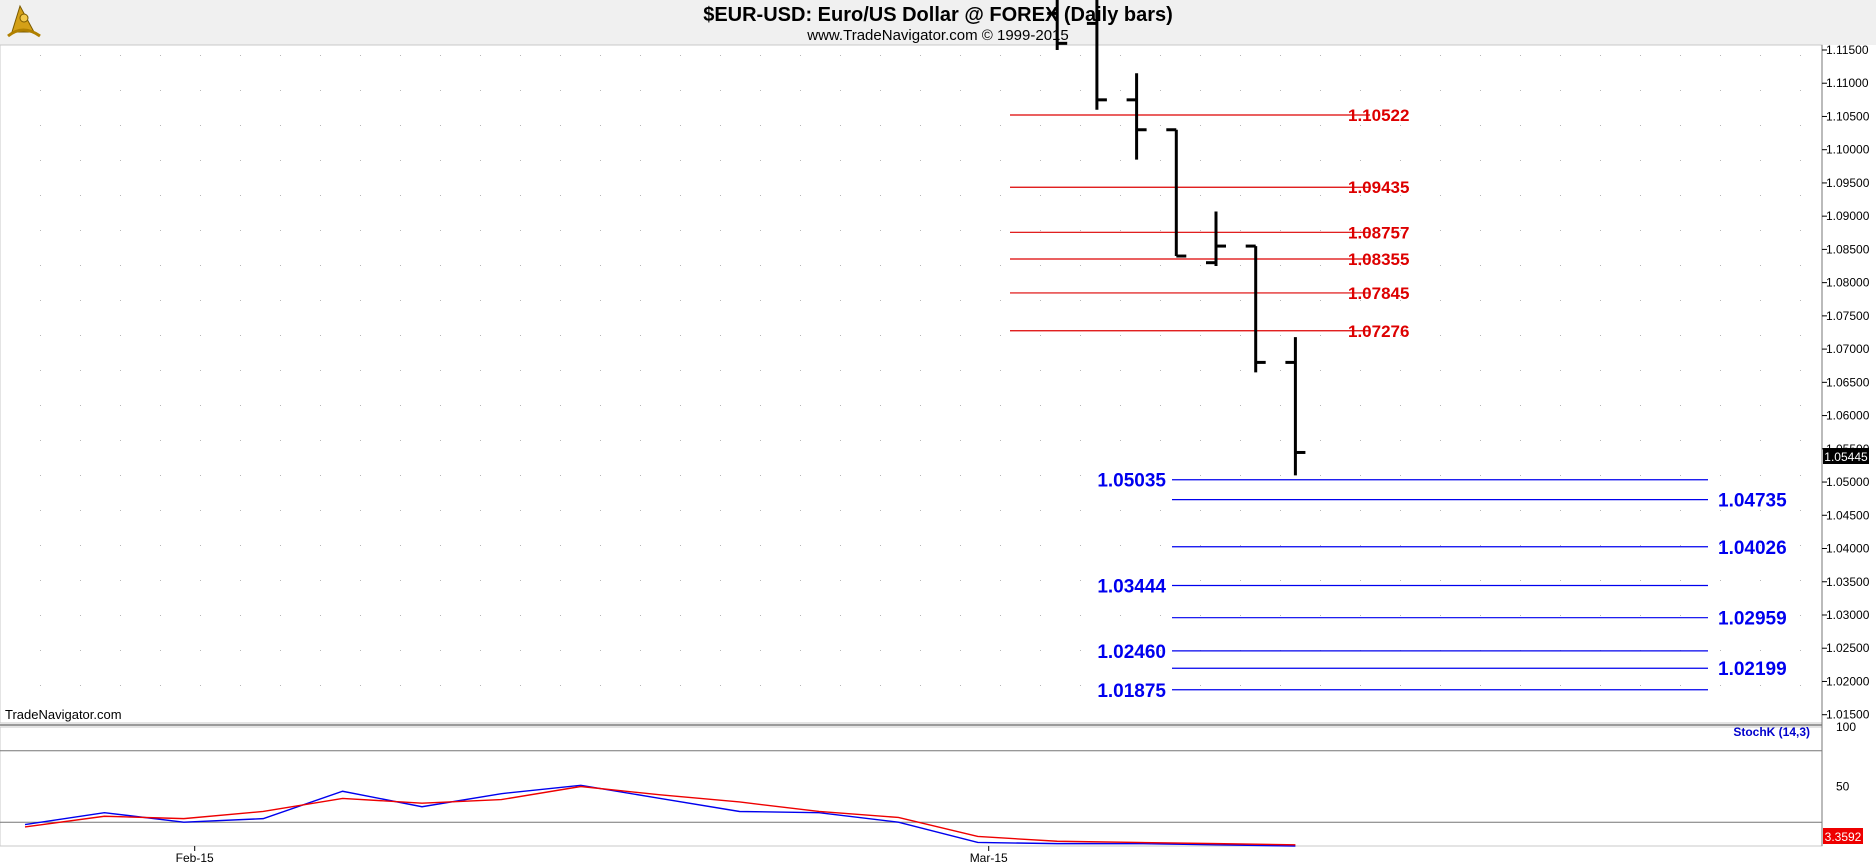 The image size is (1876, 863). Describe the element at coordinates (660, 815) in the screenshot. I see `stoch-series-line` at that location.